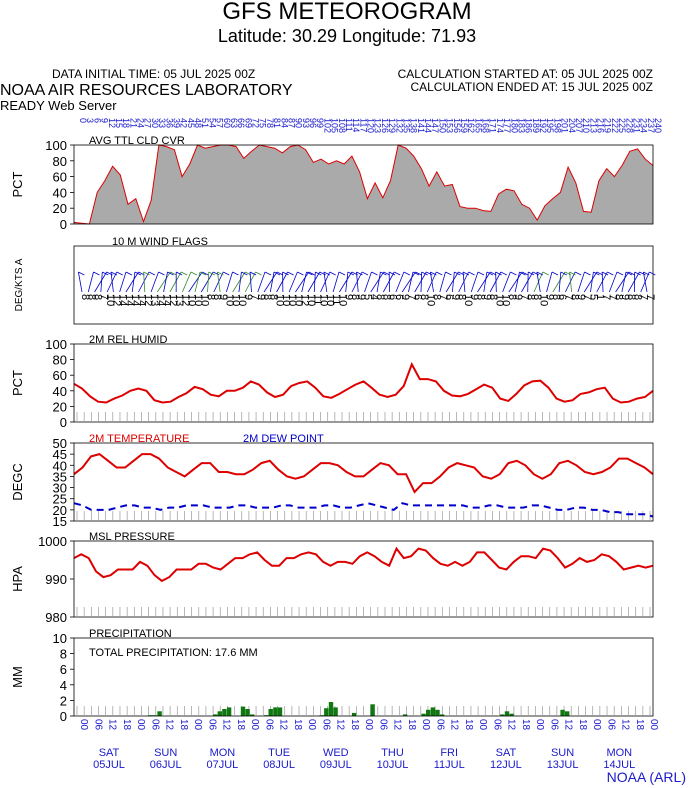 Image resolution: width=694 pixels, height=788 pixels. Describe the element at coordinates (317, 299) in the screenshot. I see `wind-speed-label: 11` at that location.